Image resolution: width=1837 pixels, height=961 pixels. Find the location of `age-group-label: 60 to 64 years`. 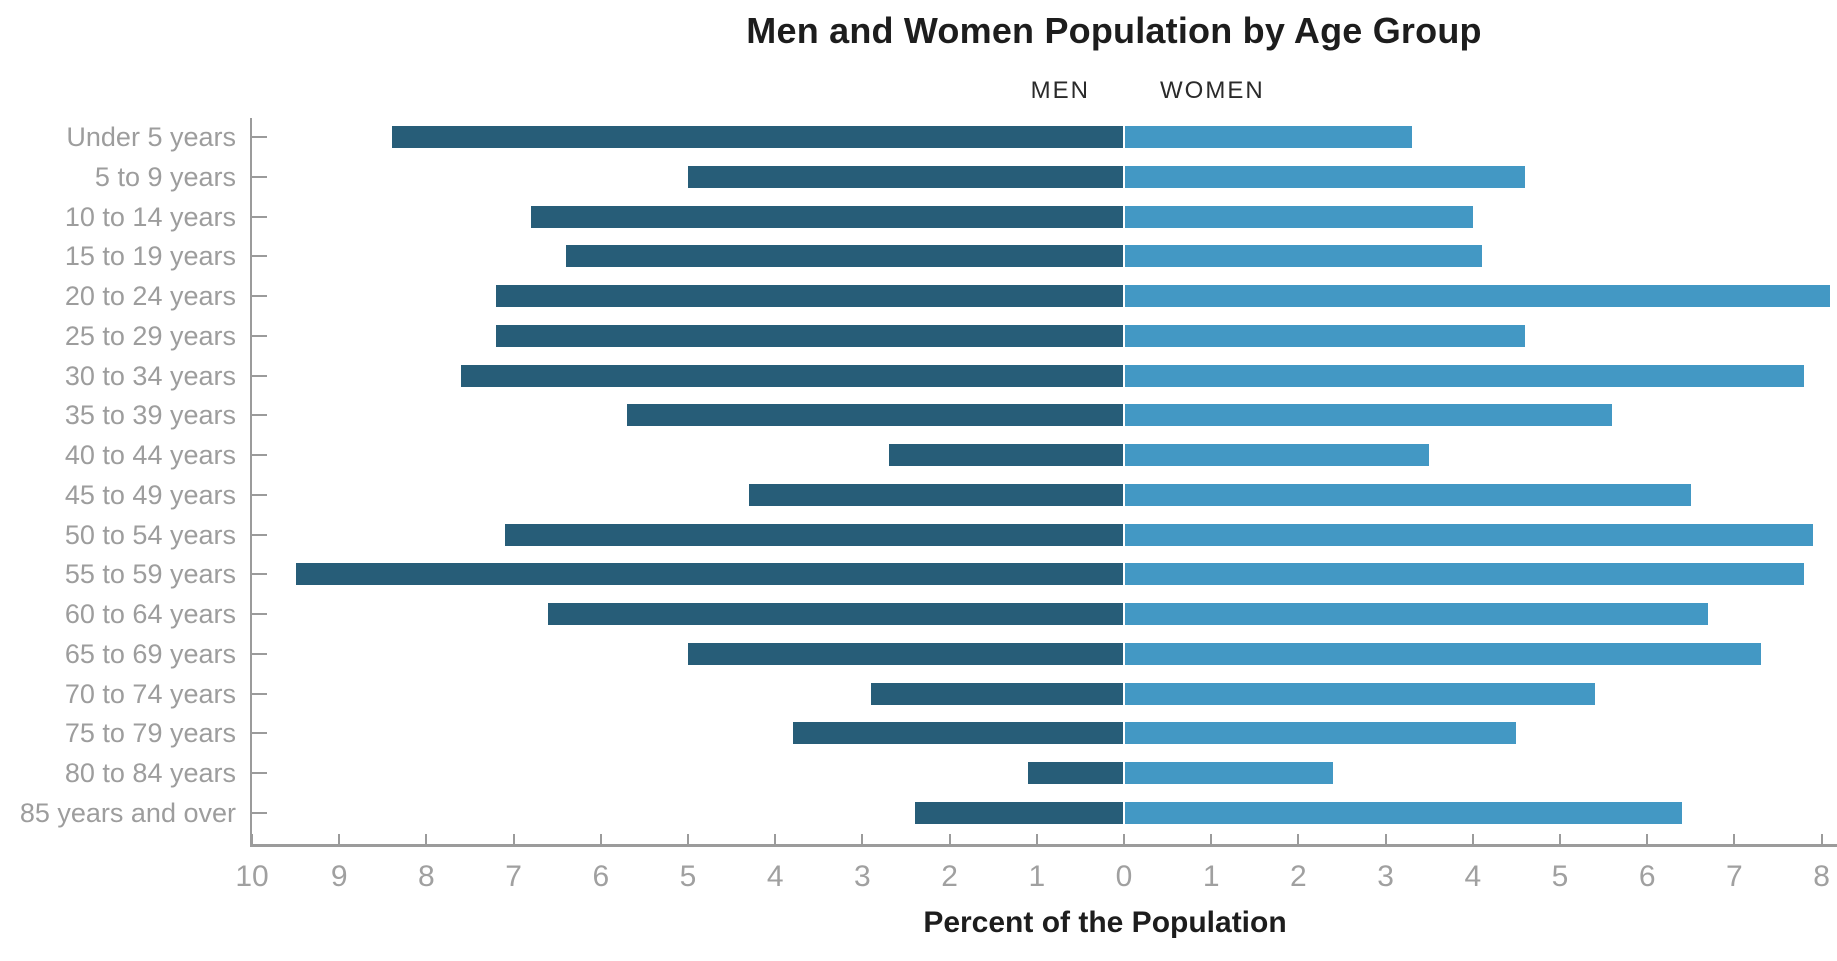

age-group-label: 60 to 64 years is located at coordinates (150, 614).